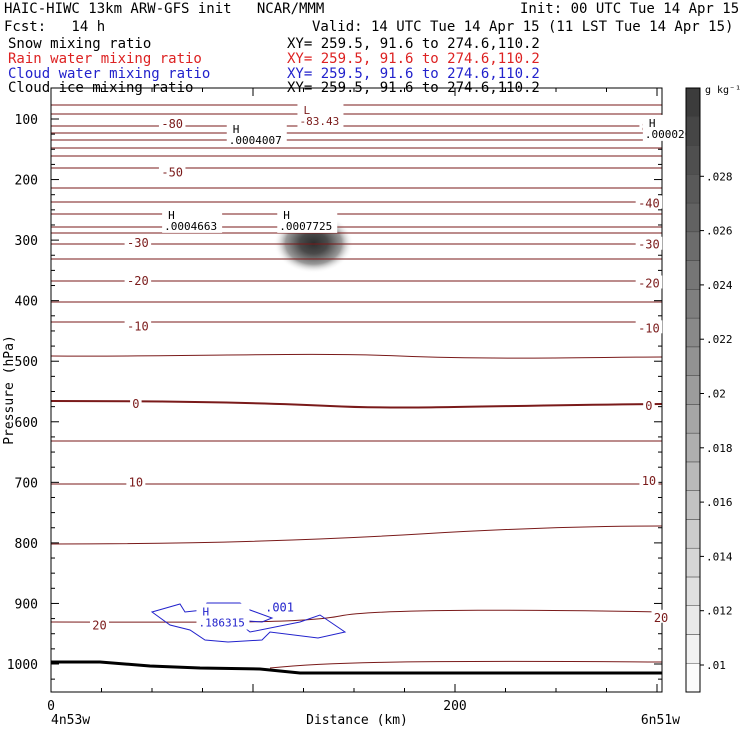 The image size is (740, 740). What do you see at coordinates (306, 110) in the screenshot?
I see `extremum-mark: L` at bounding box center [306, 110].